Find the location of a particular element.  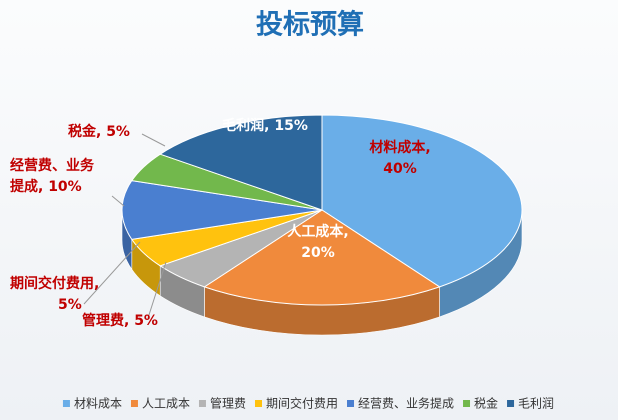

data-label: 毛利润, 15% is located at coordinates (265, 125).